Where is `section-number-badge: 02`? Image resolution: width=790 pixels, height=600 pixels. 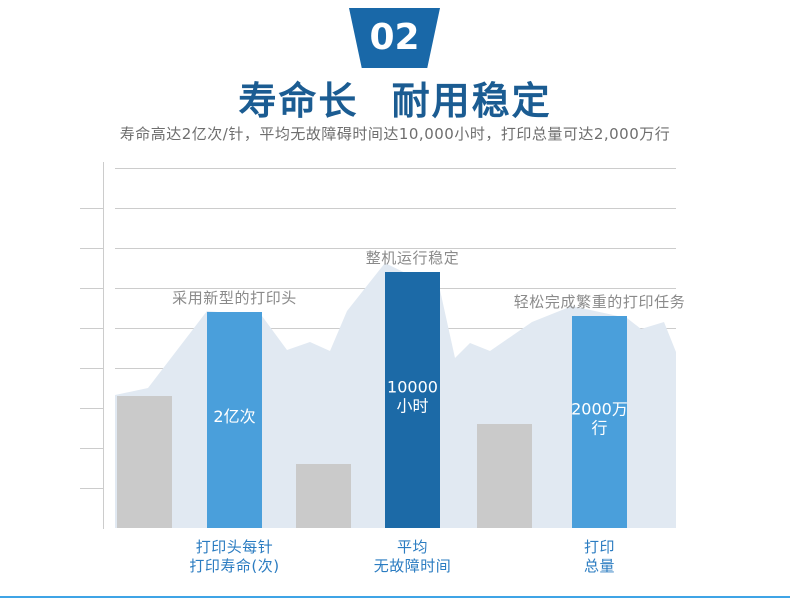 section-number-badge: 02 is located at coordinates (394, 38).